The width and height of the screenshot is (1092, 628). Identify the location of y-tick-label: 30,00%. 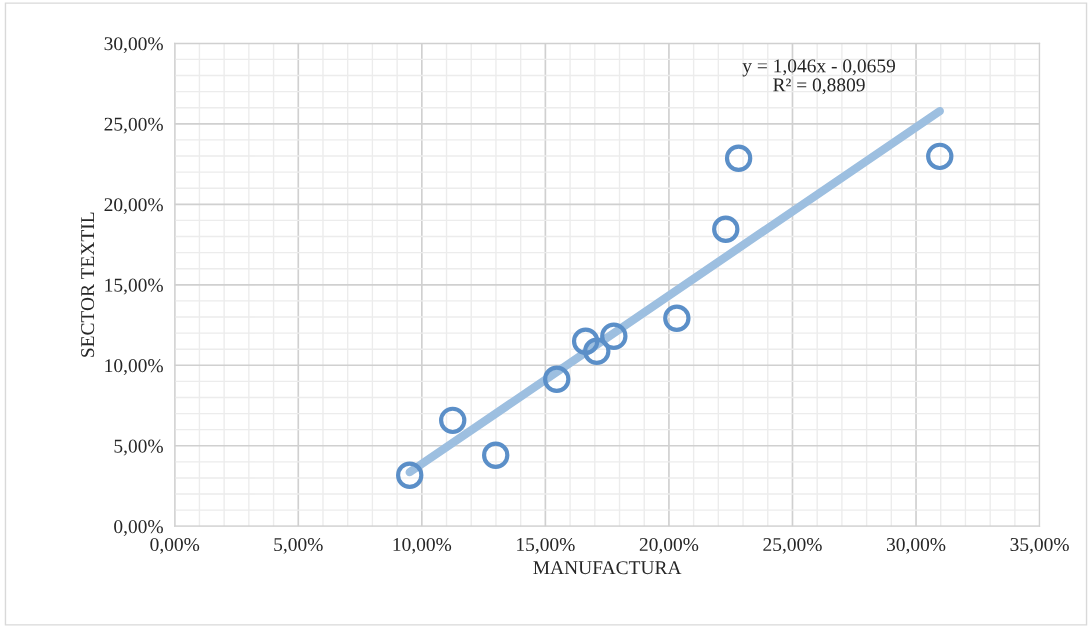
(133, 45).